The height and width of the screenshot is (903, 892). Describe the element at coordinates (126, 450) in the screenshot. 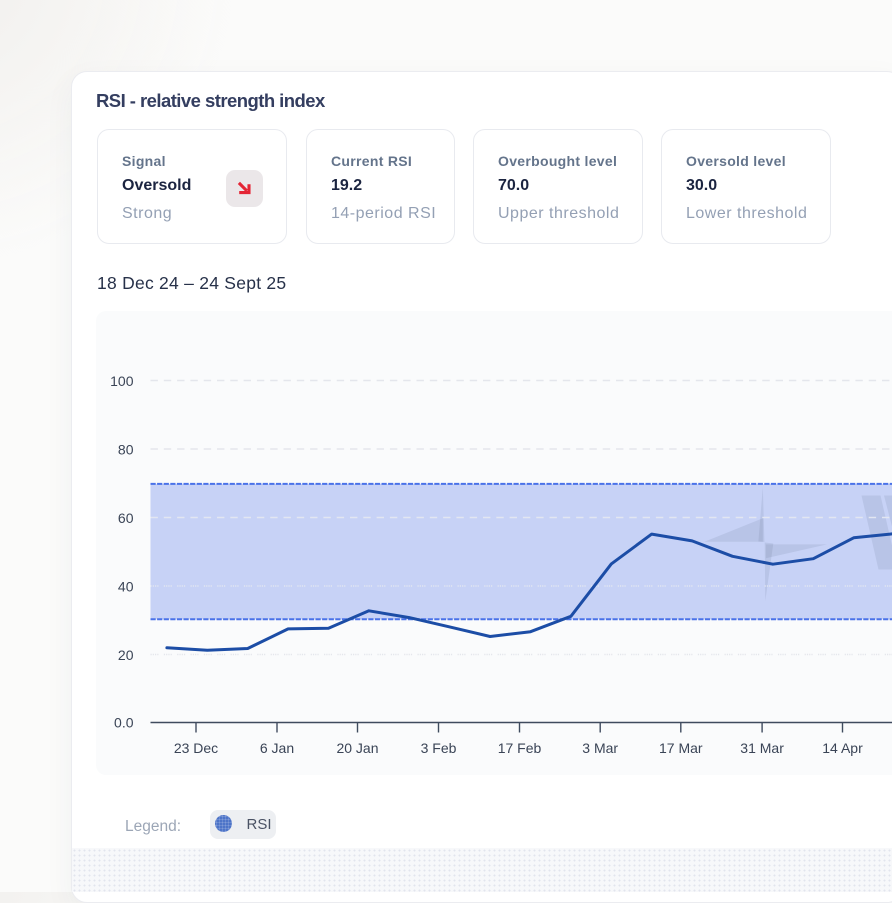

I see `svg-text: 80` at that location.